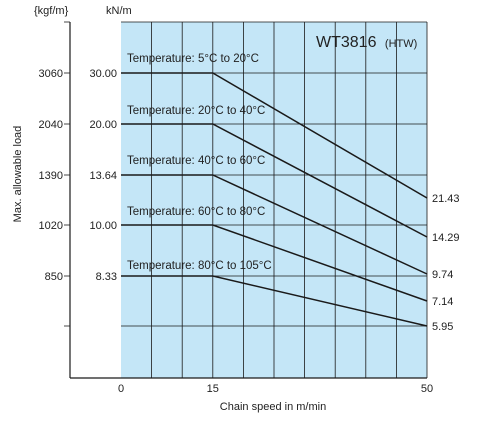  Describe the element at coordinates (103, 74) in the screenshot. I see `y-tick-label-kn: 30.00` at that location.